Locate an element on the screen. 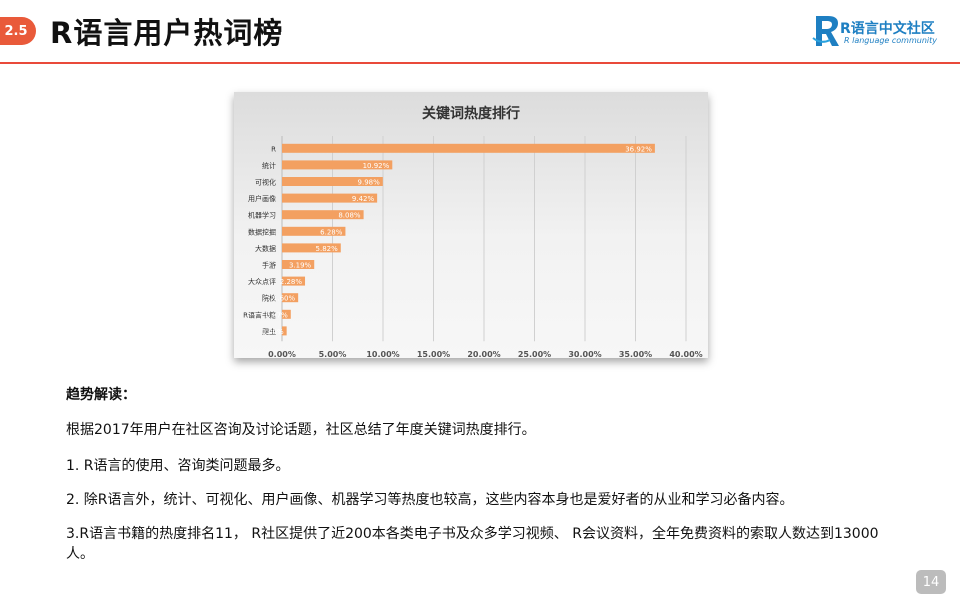 This screenshot has width=960, height=600. header-divider is located at coordinates (480, 63).